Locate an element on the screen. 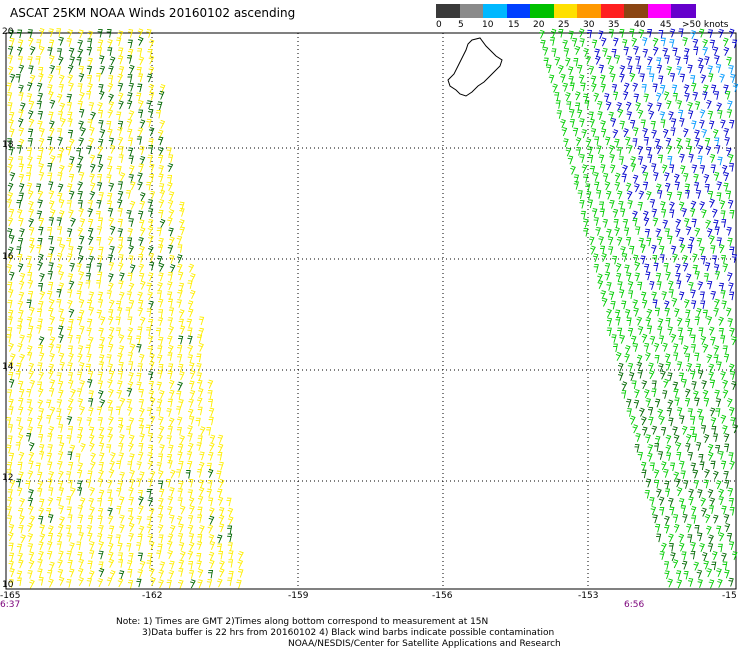 The height and width of the screenshot is (650, 740). lat-label: 16 is located at coordinates (8, 257).